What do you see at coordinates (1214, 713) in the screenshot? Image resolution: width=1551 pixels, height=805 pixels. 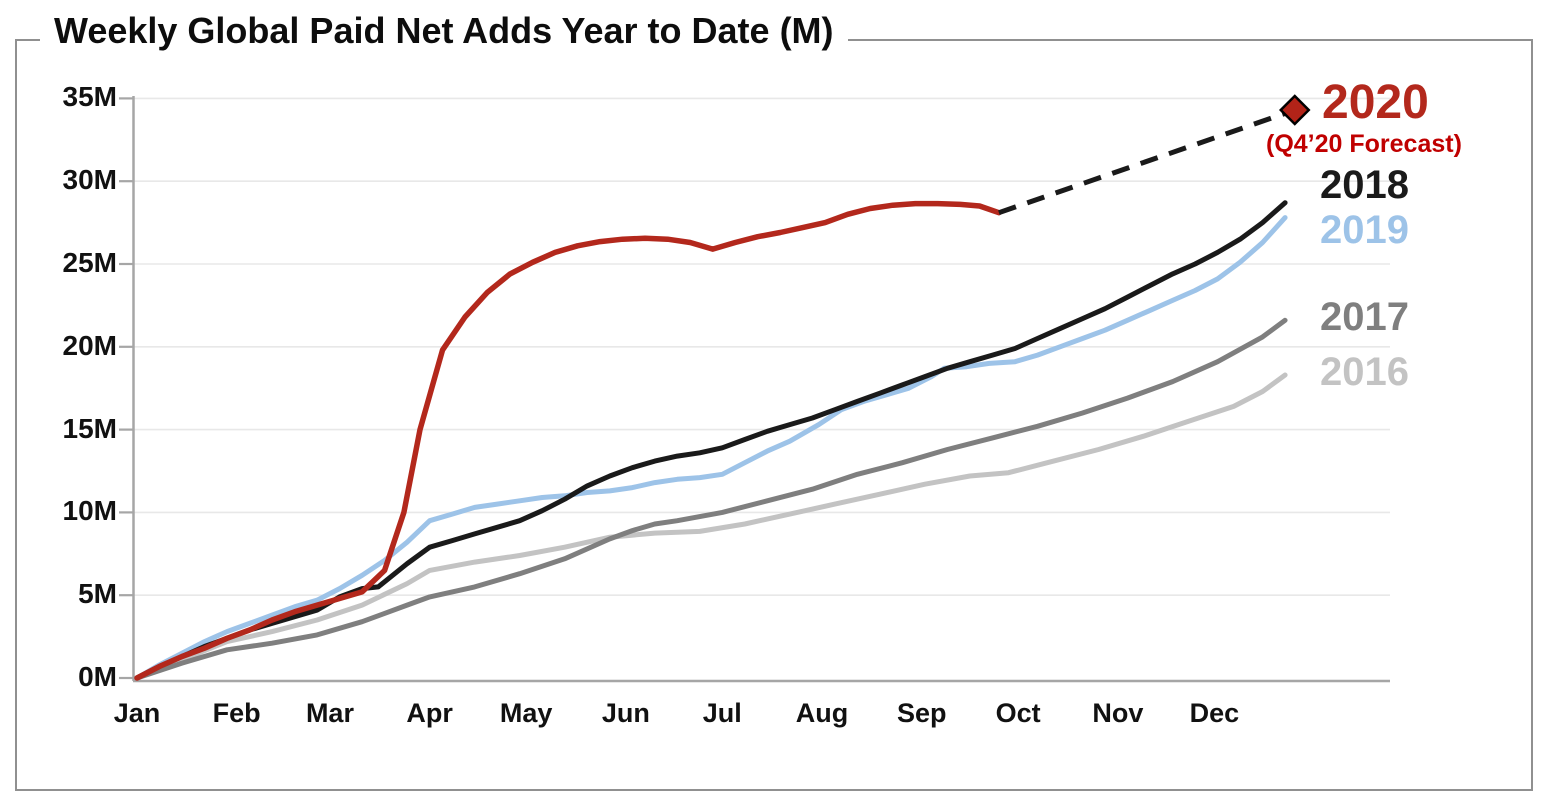 I see `x-axis-label-Dec: Dec` at bounding box center [1214, 713].